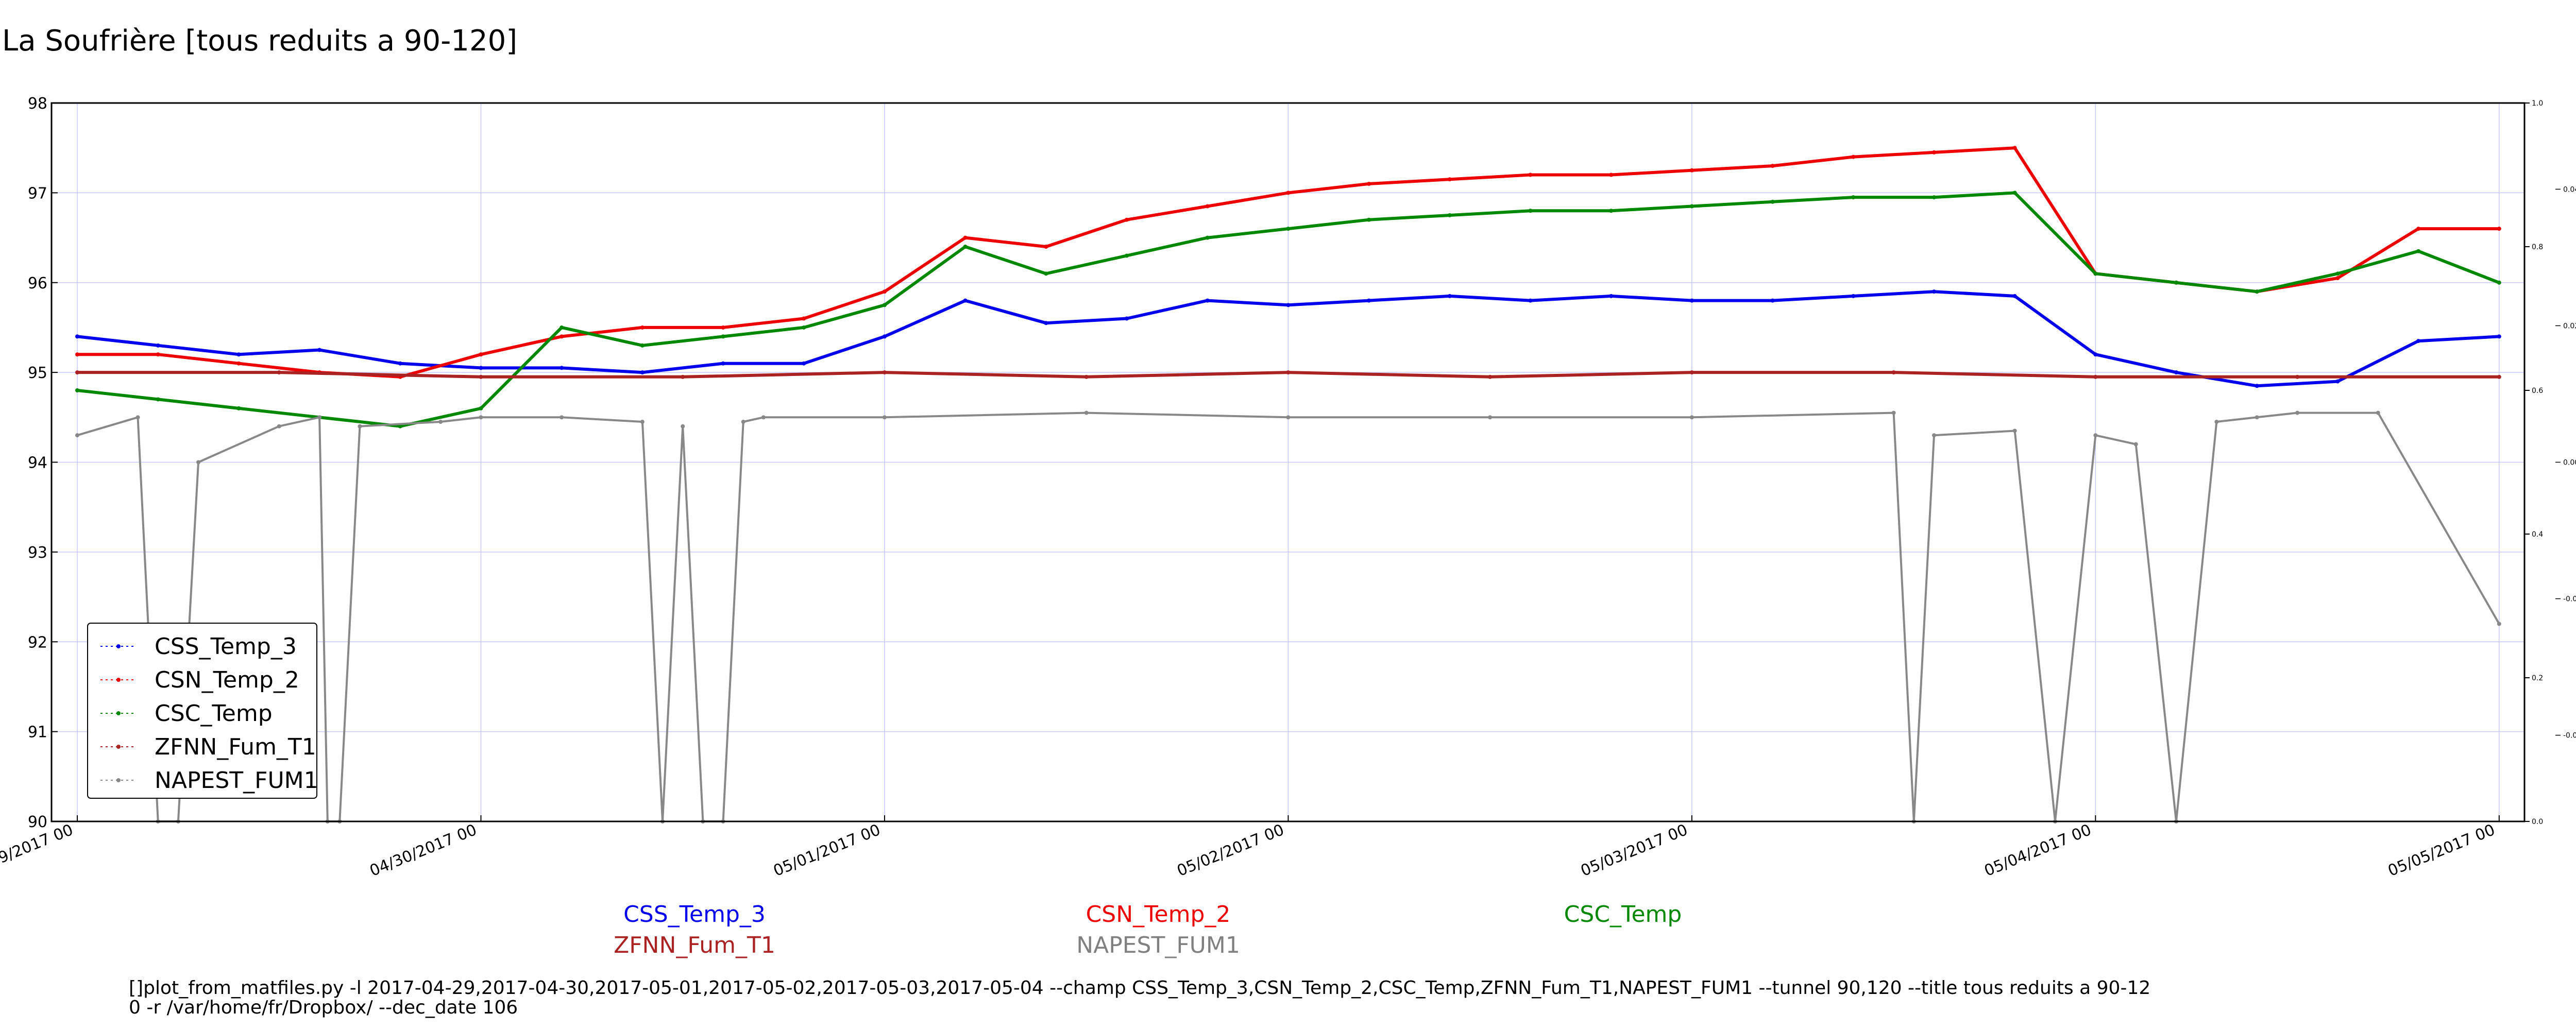 The height and width of the screenshot is (1030, 2576). What do you see at coordinates (259, 41) in the screenshot?
I see `chart-title: La Soufrière [tous reduits a 90-120]` at bounding box center [259, 41].